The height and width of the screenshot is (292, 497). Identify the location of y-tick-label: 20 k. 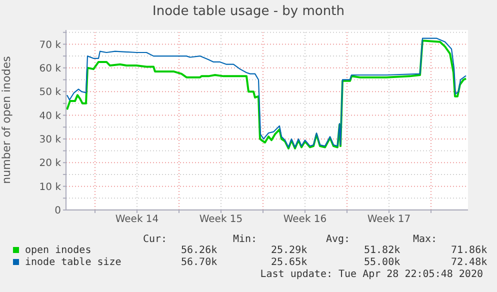
(50, 164).